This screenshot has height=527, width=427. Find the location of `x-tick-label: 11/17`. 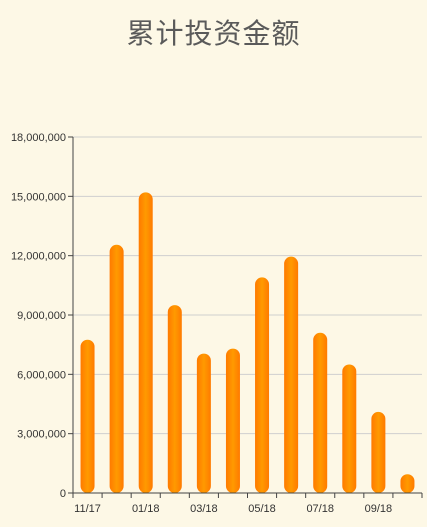

x-tick-label: 11/17 is located at coordinates (87, 509).